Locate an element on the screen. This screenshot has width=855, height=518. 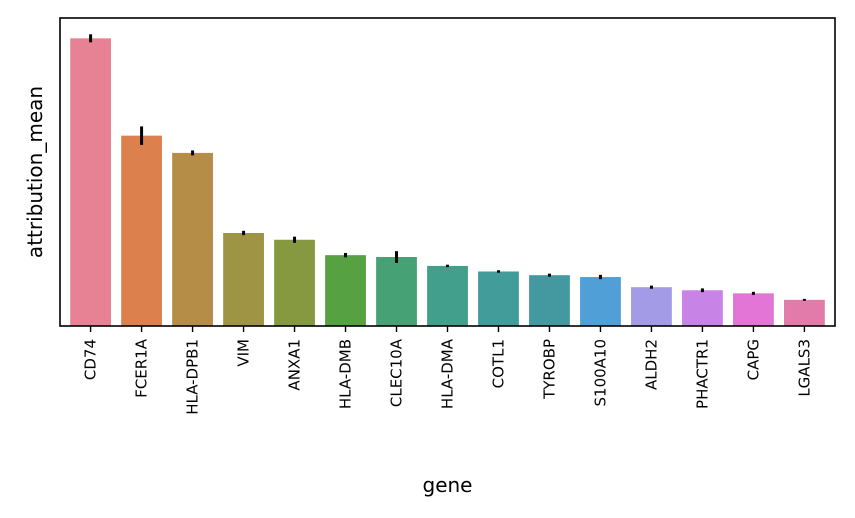
bar-capg is located at coordinates (753, 309).